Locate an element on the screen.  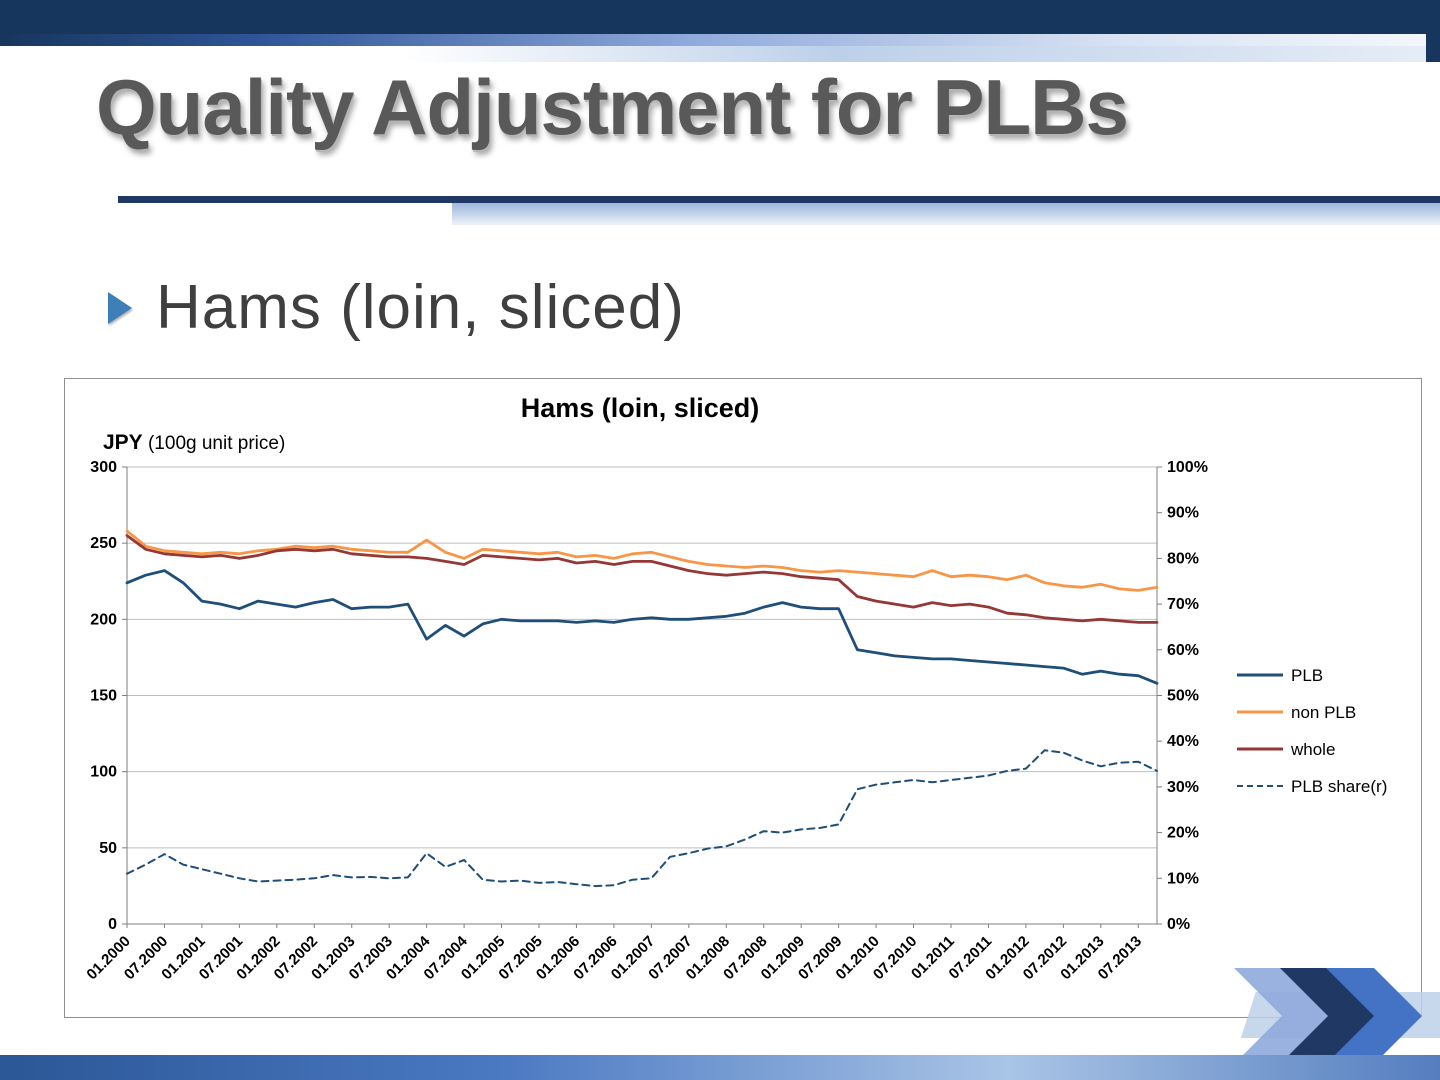
page-title: Quality Adjustment for PLBs is located at coordinates (612, 107).